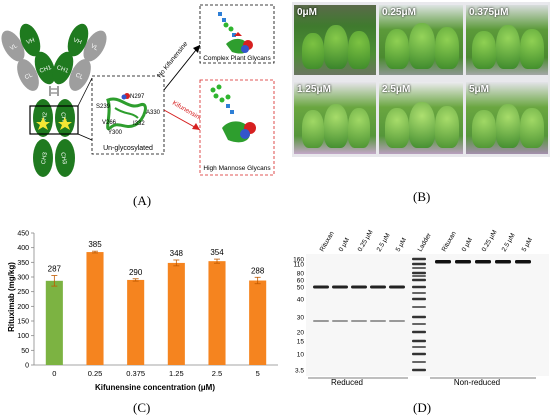  I want to click on mw-marker-label: 30, so click(301, 318).